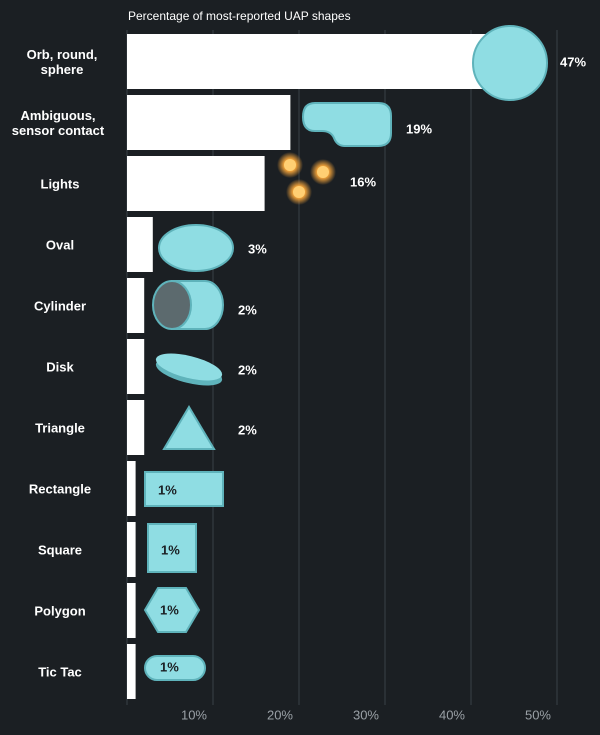 This screenshot has width=600, height=735. I want to click on category-label: Oval, so click(60, 244).